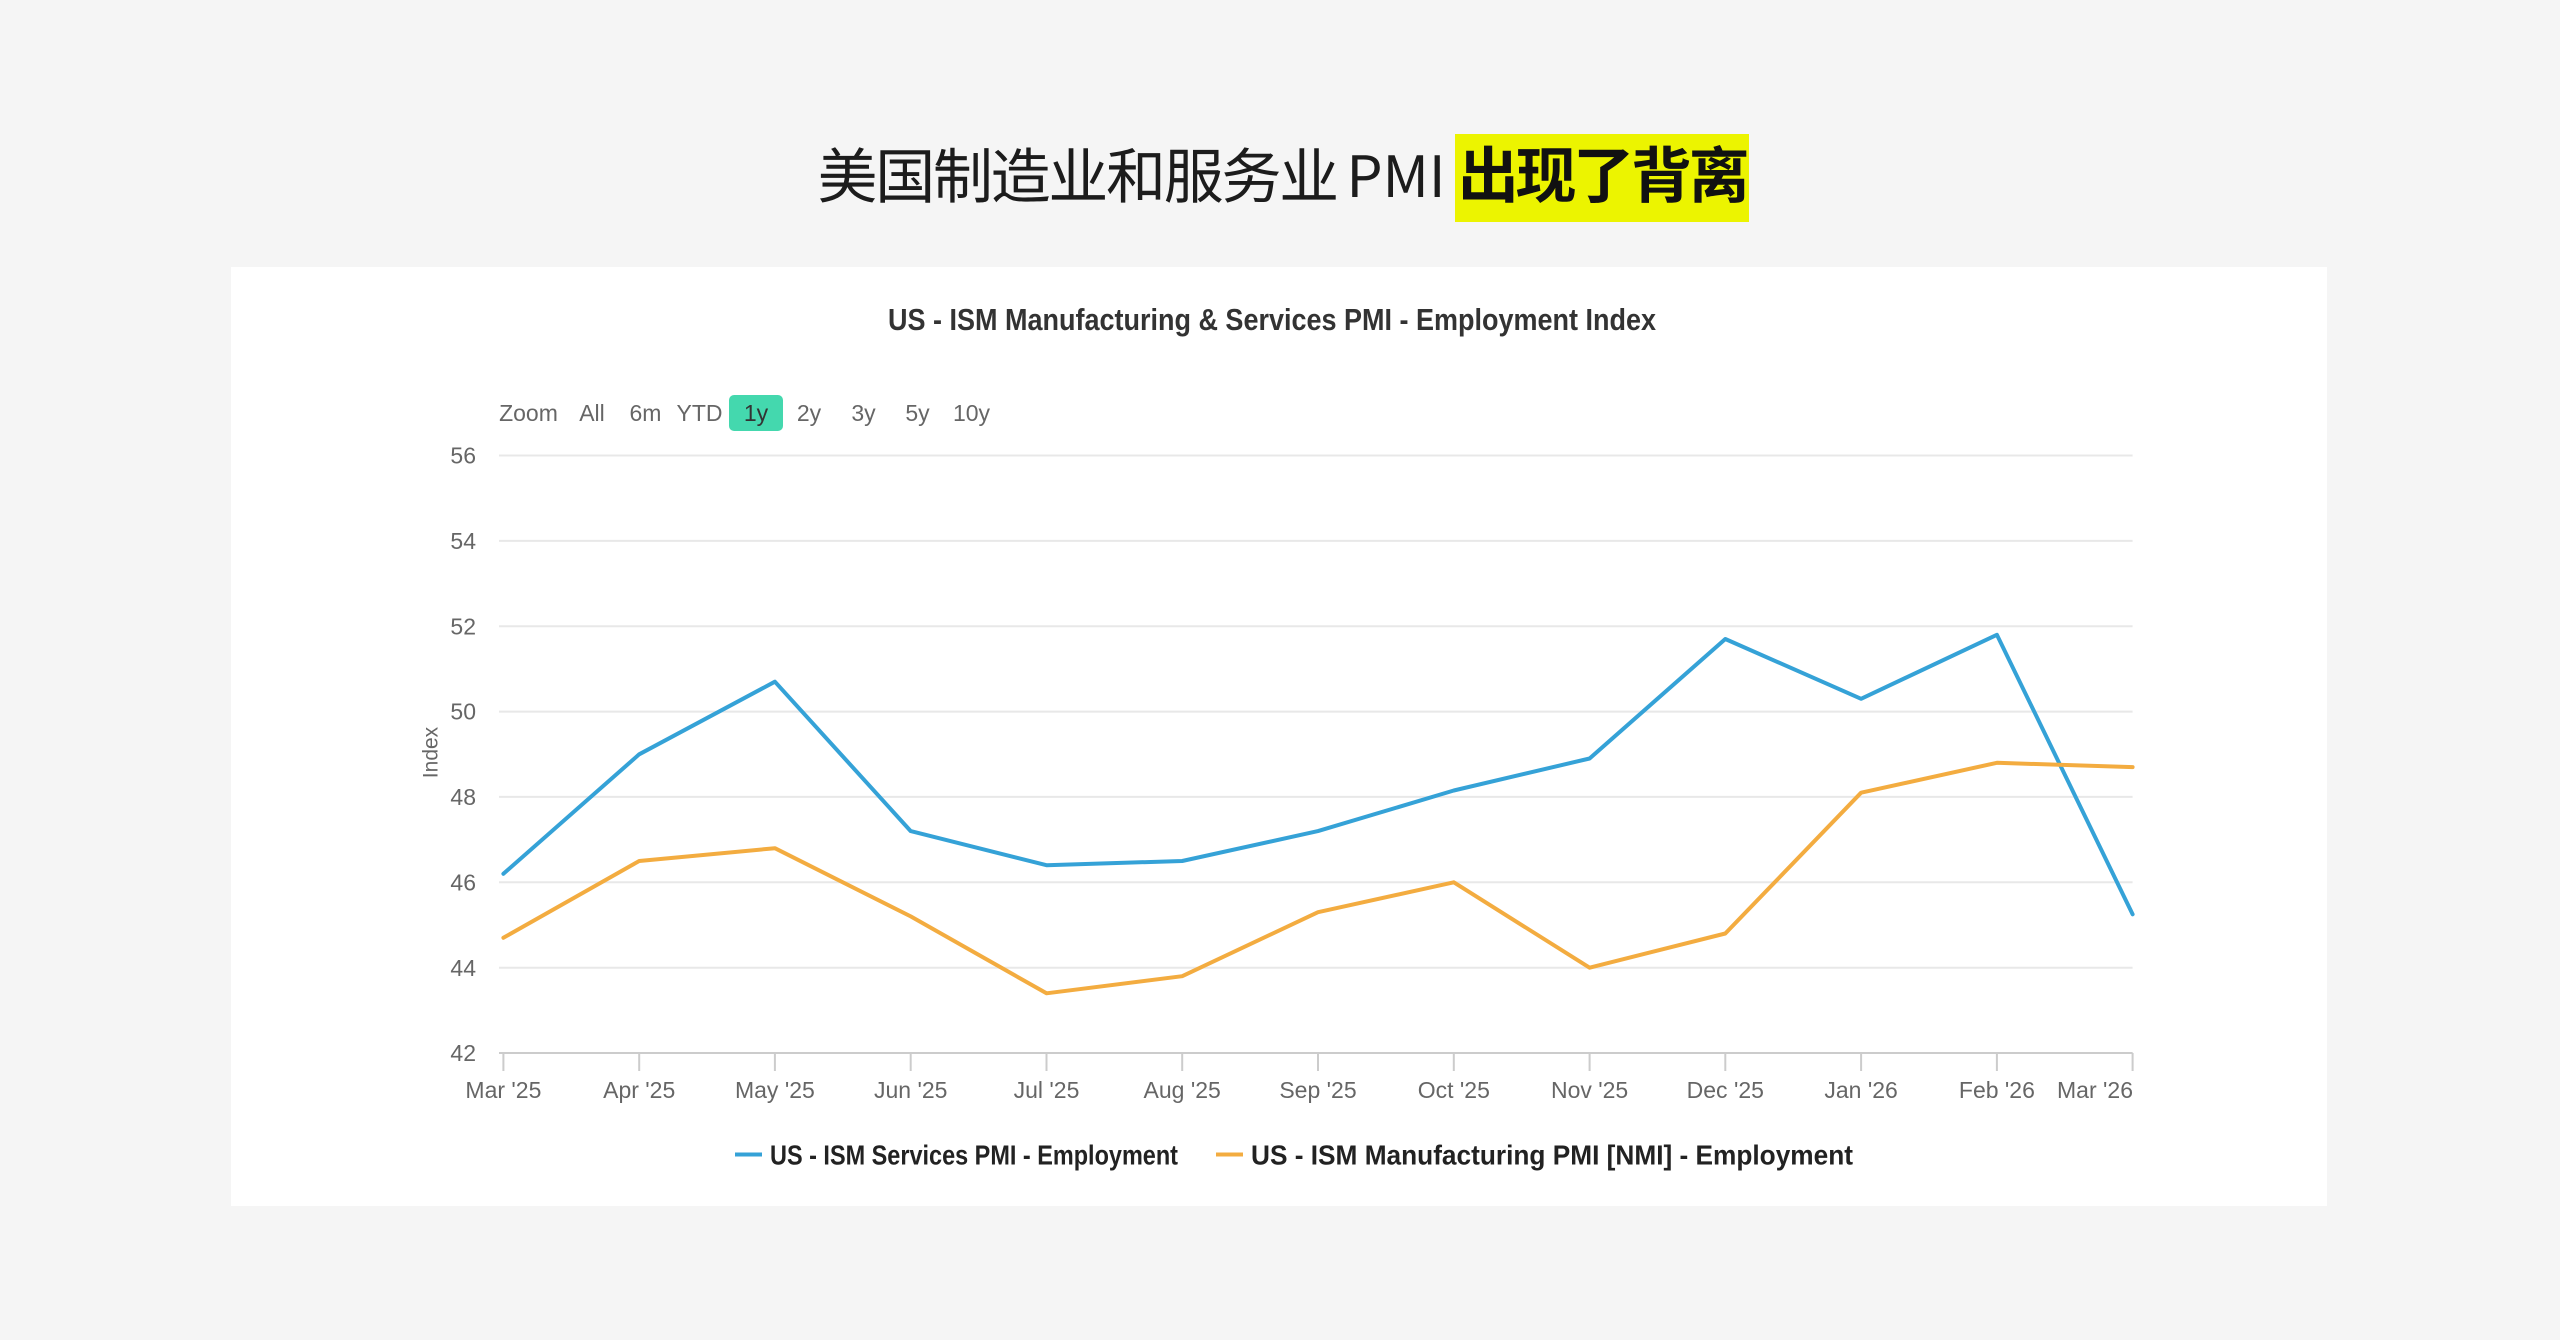 This screenshot has width=2560, height=1340. What do you see at coordinates (463, 456) in the screenshot?
I see `svg-text: 56` at bounding box center [463, 456].